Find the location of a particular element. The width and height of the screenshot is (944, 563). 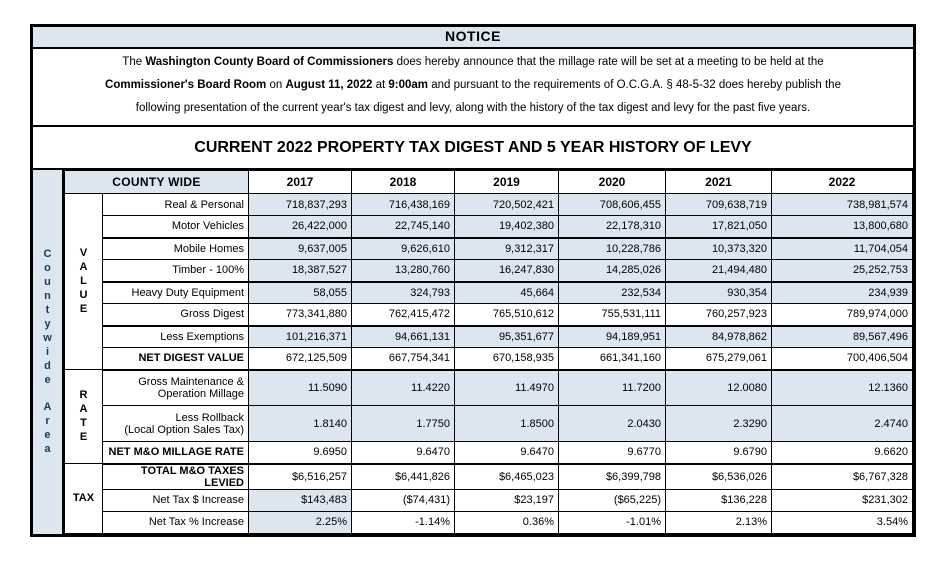

value-cell-2019: $6,465,023 is located at coordinates (506, 476).